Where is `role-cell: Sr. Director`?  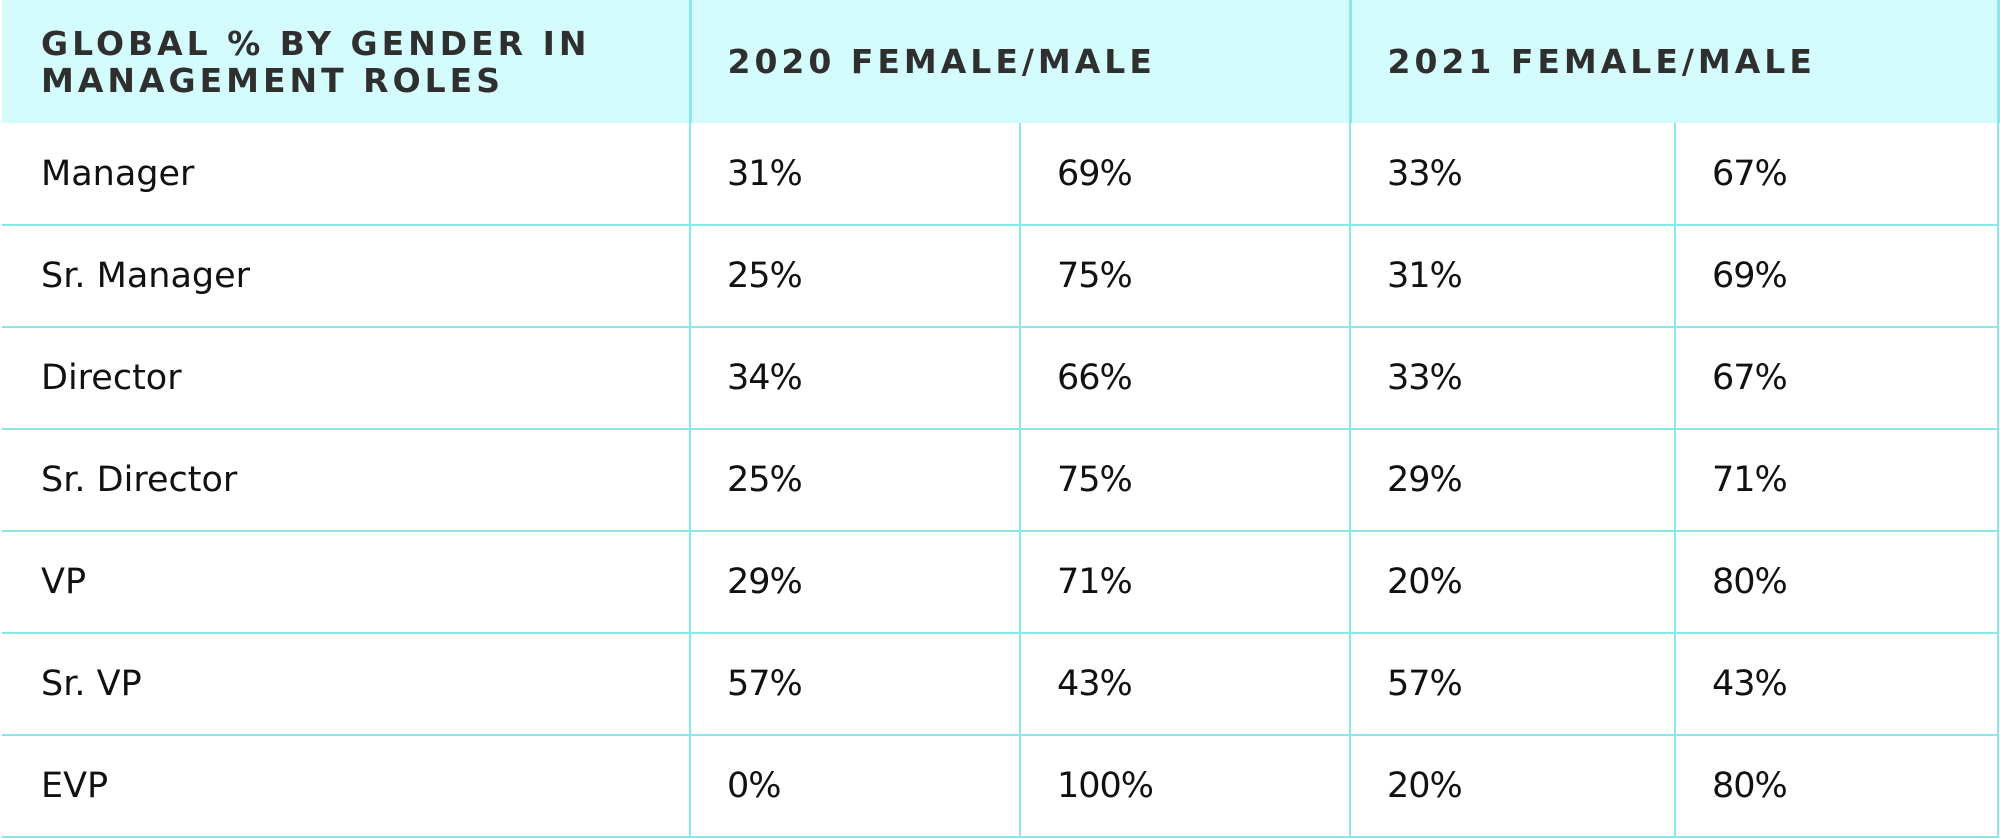 role-cell: Sr. Director is located at coordinates (346, 480).